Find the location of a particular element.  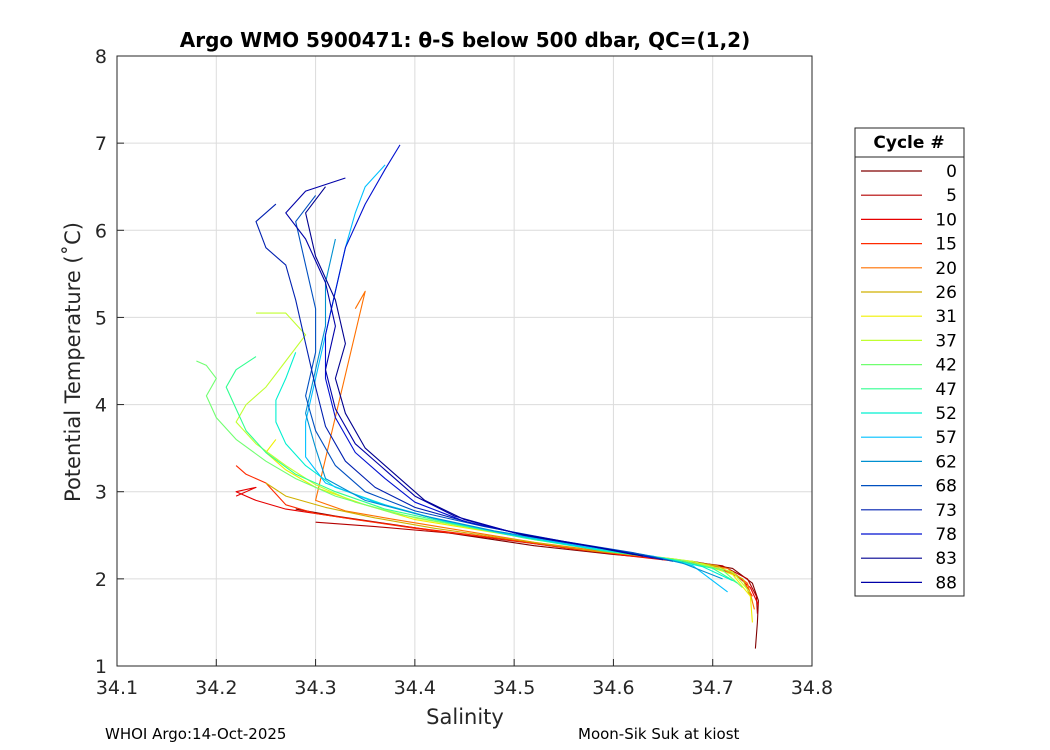

y-tick-label: 4 is located at coordinates (101, 406).